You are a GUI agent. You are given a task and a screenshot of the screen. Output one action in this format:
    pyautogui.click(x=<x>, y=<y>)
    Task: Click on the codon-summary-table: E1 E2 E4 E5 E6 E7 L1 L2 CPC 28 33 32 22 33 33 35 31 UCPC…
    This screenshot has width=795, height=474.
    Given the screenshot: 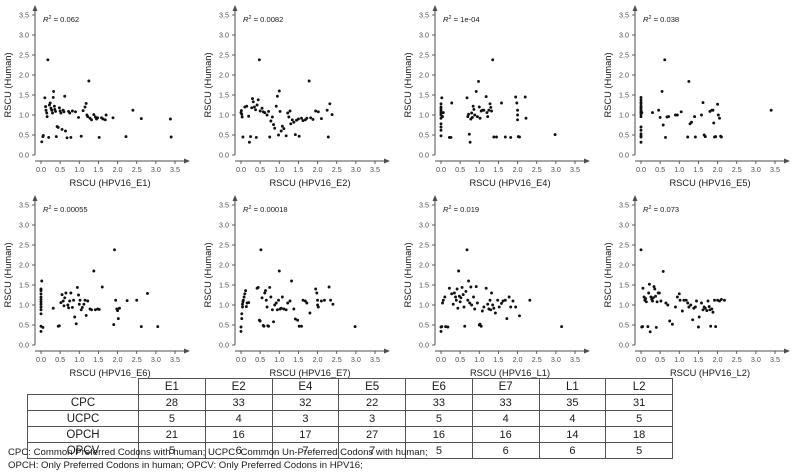 What is the action you would take?
    pyautogui.click(x=350, y=418)
    